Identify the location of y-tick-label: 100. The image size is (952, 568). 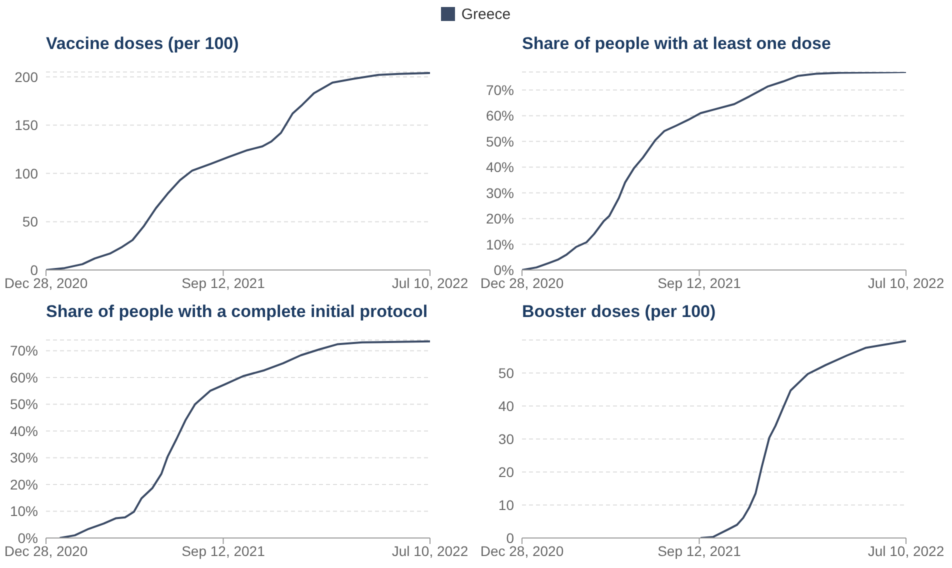
(26, 173).